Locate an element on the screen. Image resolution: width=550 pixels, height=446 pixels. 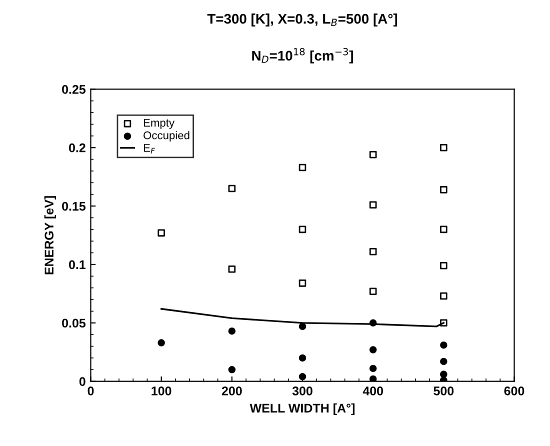
y-tick-label: 0.05 is located at coordinates (74, 323).